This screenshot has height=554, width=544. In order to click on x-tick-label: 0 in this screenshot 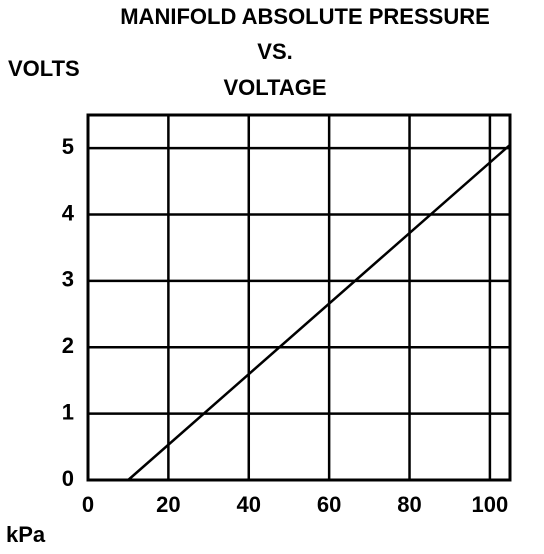, I will do `click(88, 504)`.